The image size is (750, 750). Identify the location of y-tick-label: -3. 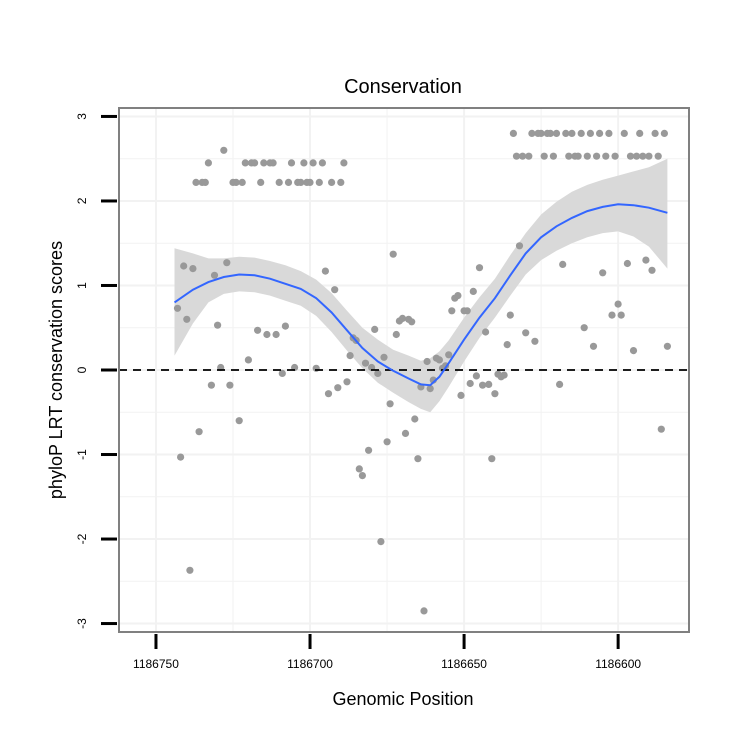
(82, 623).